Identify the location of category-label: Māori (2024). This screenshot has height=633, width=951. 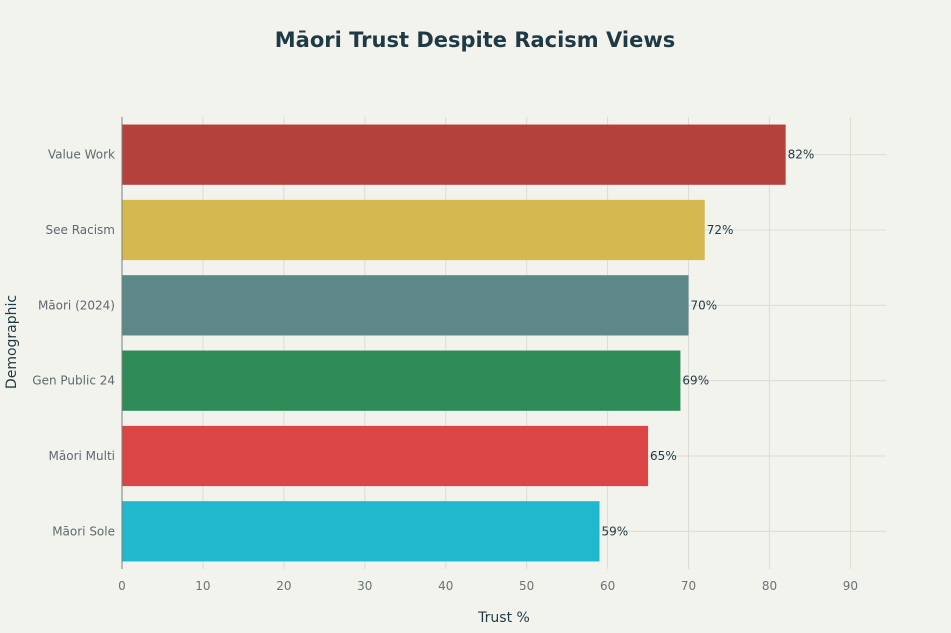
(76, 305).